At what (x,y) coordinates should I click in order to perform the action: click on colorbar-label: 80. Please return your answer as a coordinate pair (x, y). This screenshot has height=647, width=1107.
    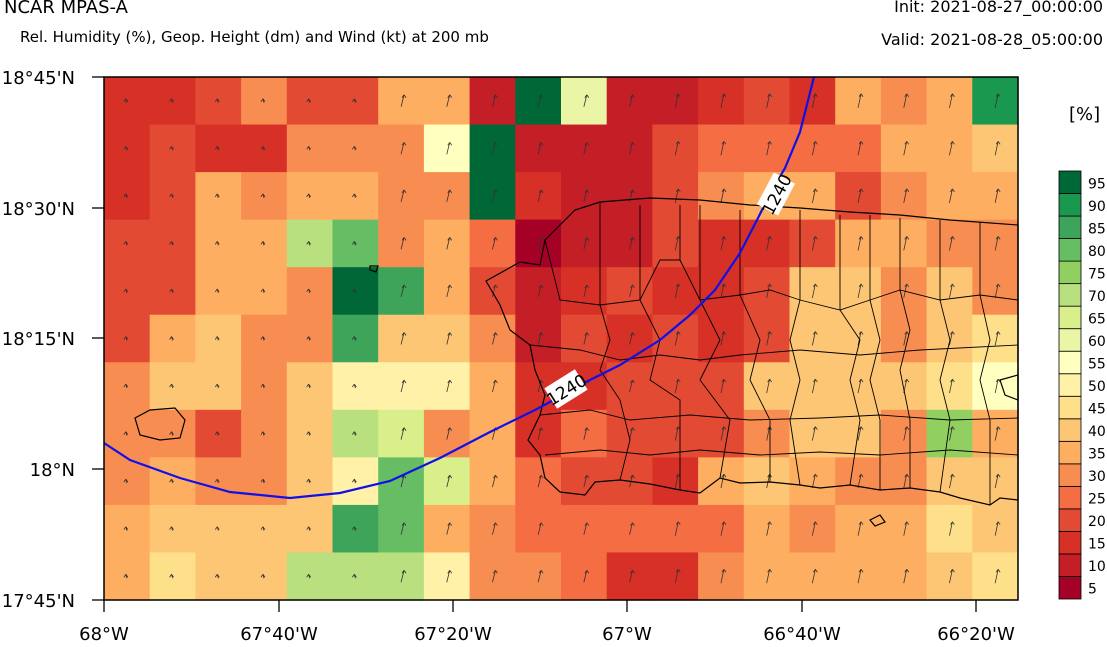
    Looking at the image, I should click on (1097, 252).